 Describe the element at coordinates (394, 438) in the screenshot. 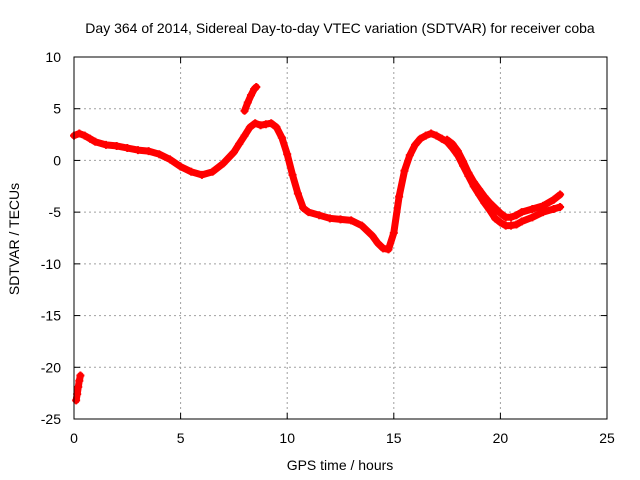

I see `x-tick-label: 15` at that location.